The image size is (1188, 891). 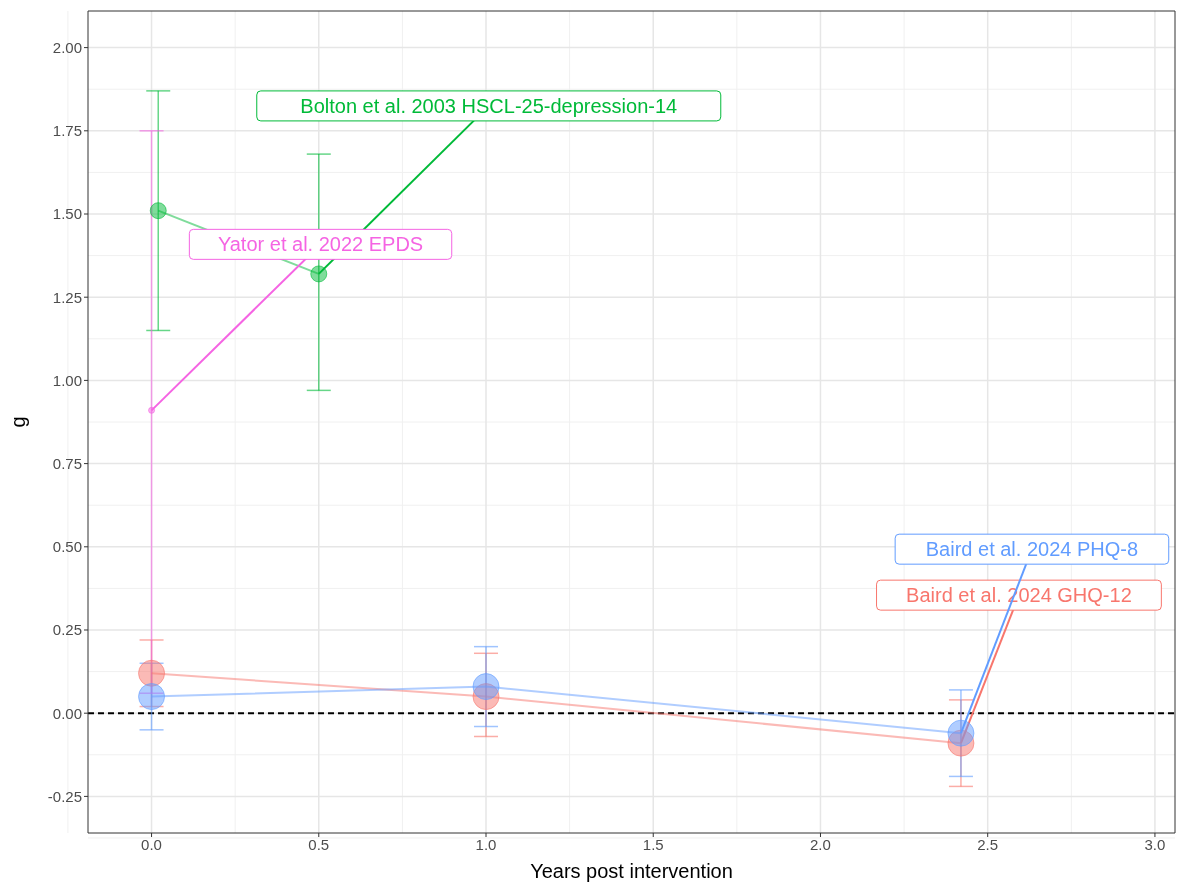 What do you see at coordinates (319, 844) in the screenshot?
I see `x-tick-label: 0.5` at bounding box center [319, 844].